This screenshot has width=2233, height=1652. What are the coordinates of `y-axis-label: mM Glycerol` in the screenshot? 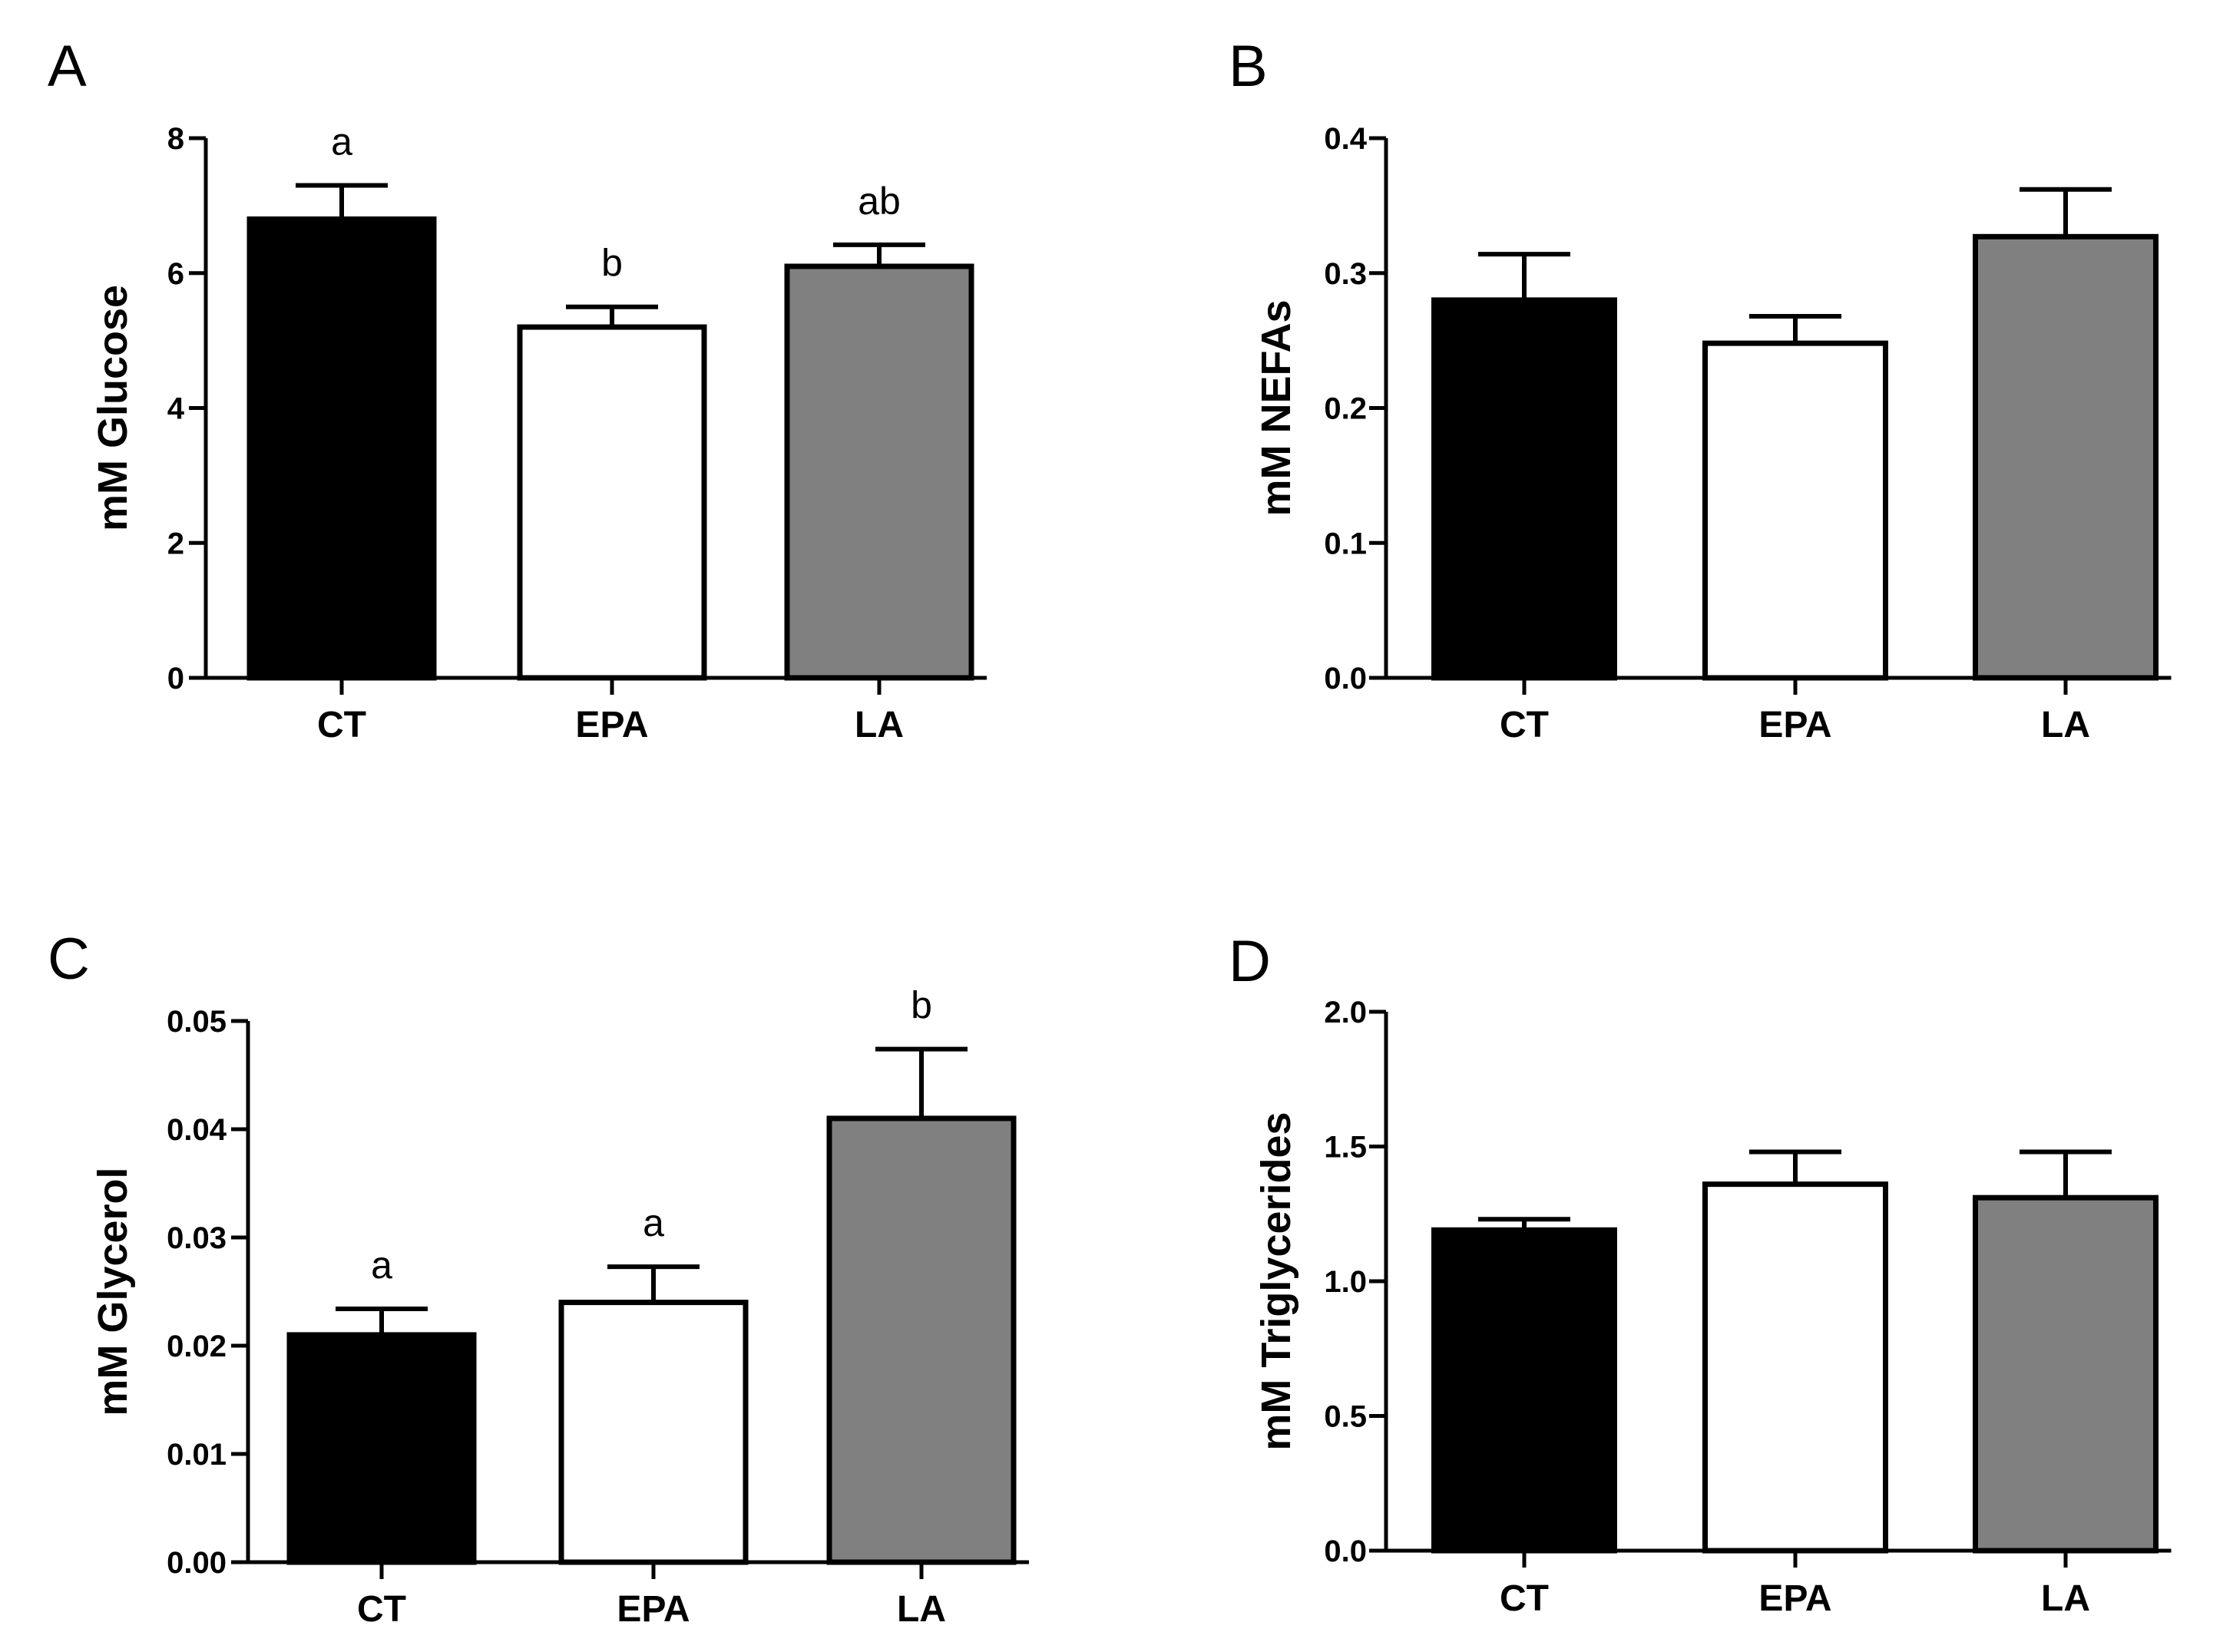 It's located at (113, 1291).